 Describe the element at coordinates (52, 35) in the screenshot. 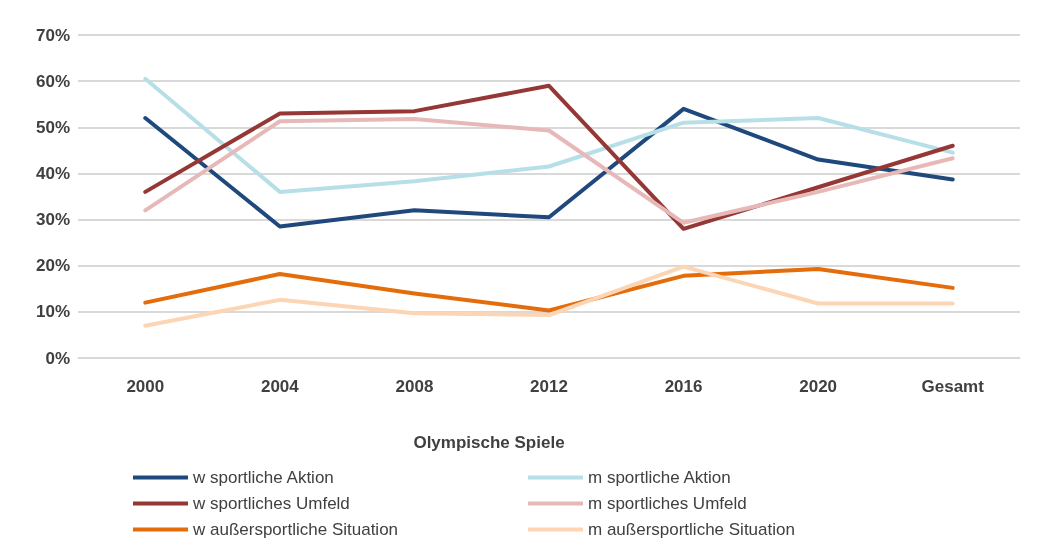

I see `y-tick-label: 70%` at that location.